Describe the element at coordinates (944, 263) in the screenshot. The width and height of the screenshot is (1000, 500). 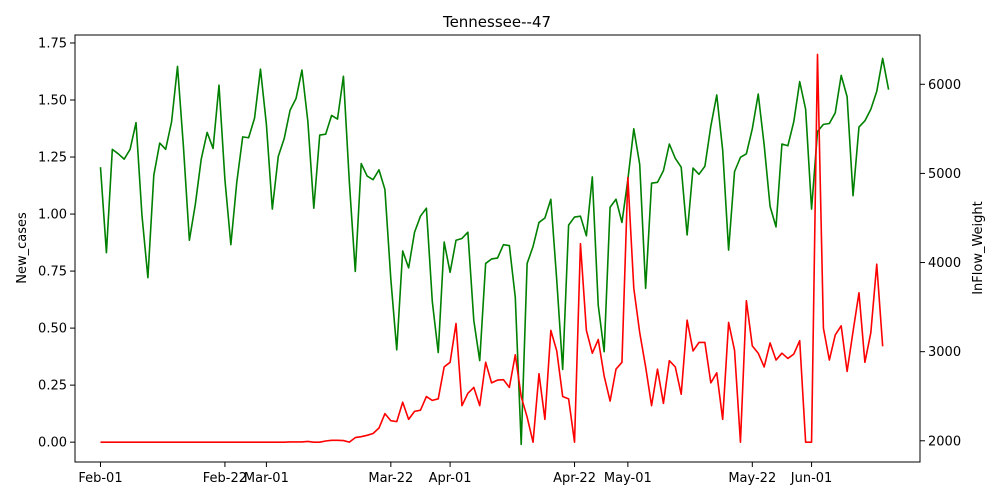
I see `y-right-tick-label: 4000` at that location.